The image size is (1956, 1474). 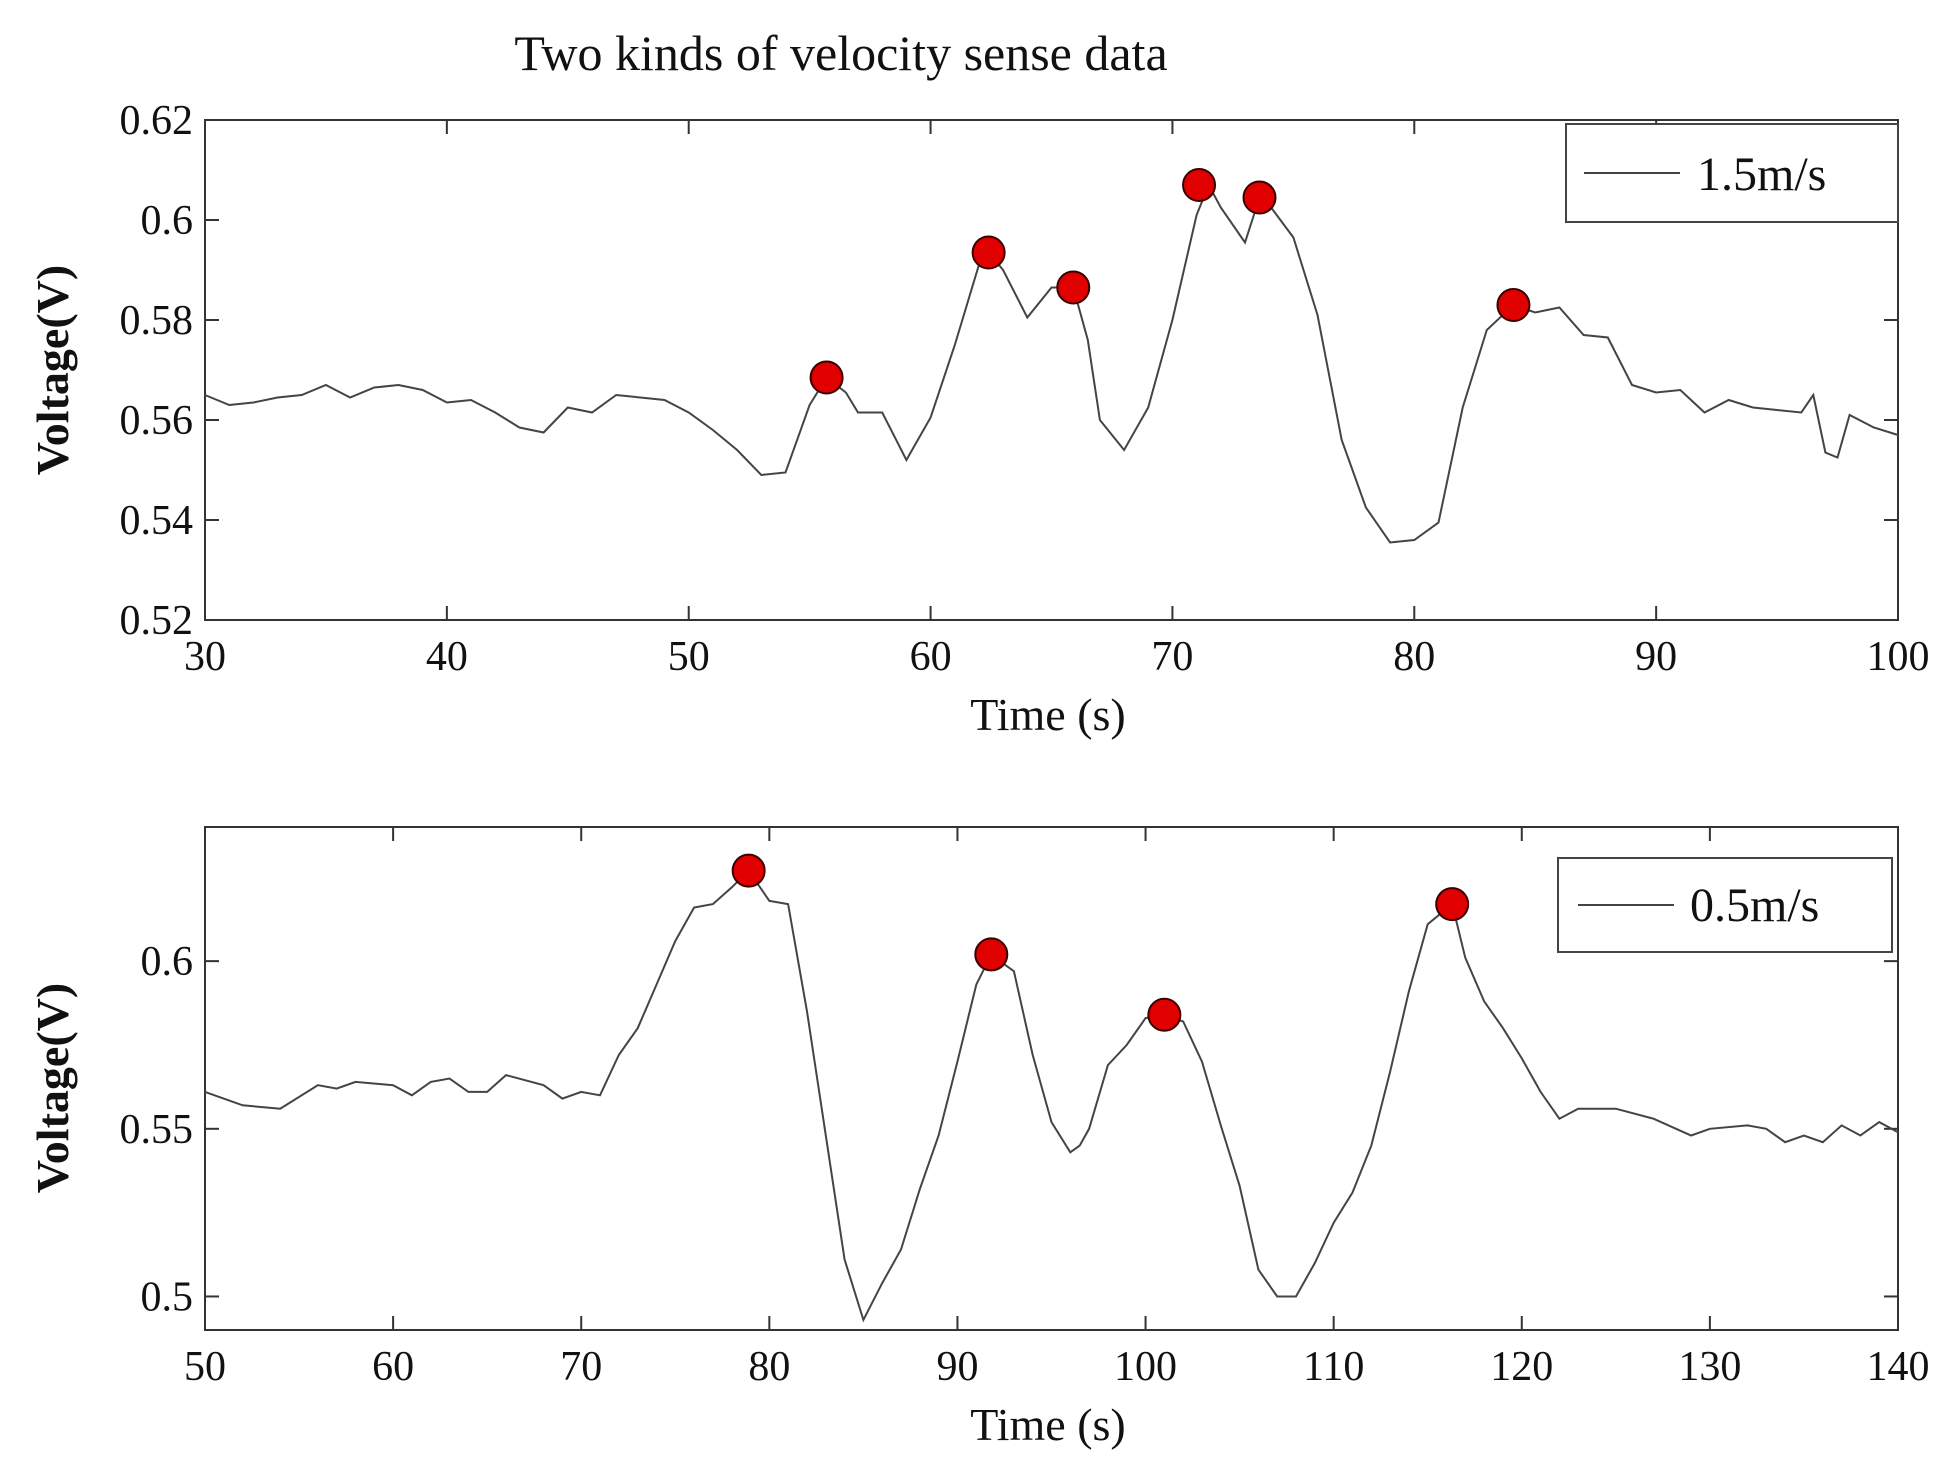 What do you see at coordinates (205, 657) in the screenshot?
I see `x-tick-label: 30` at bounding box center [205, 657].